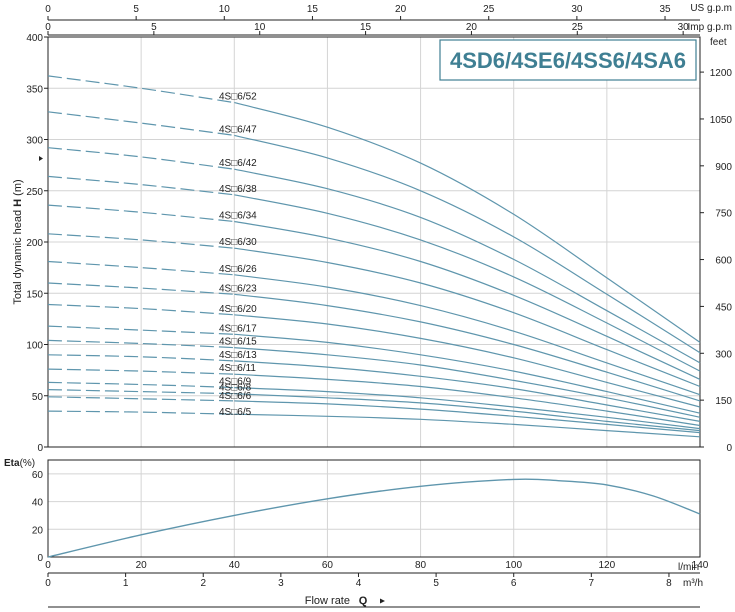 The image size is (735, 612). What do you see at coordinates (12, 463) in the screenshot?
I see `efficiency-axis-label-symbol: Eta` at bounding box center [12, 463].